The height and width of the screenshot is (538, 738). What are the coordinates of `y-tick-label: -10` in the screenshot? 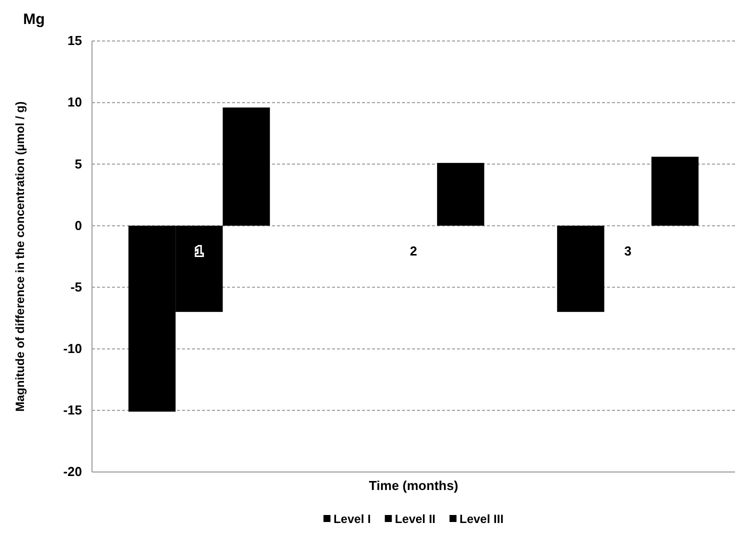 It's located at (72, 348).